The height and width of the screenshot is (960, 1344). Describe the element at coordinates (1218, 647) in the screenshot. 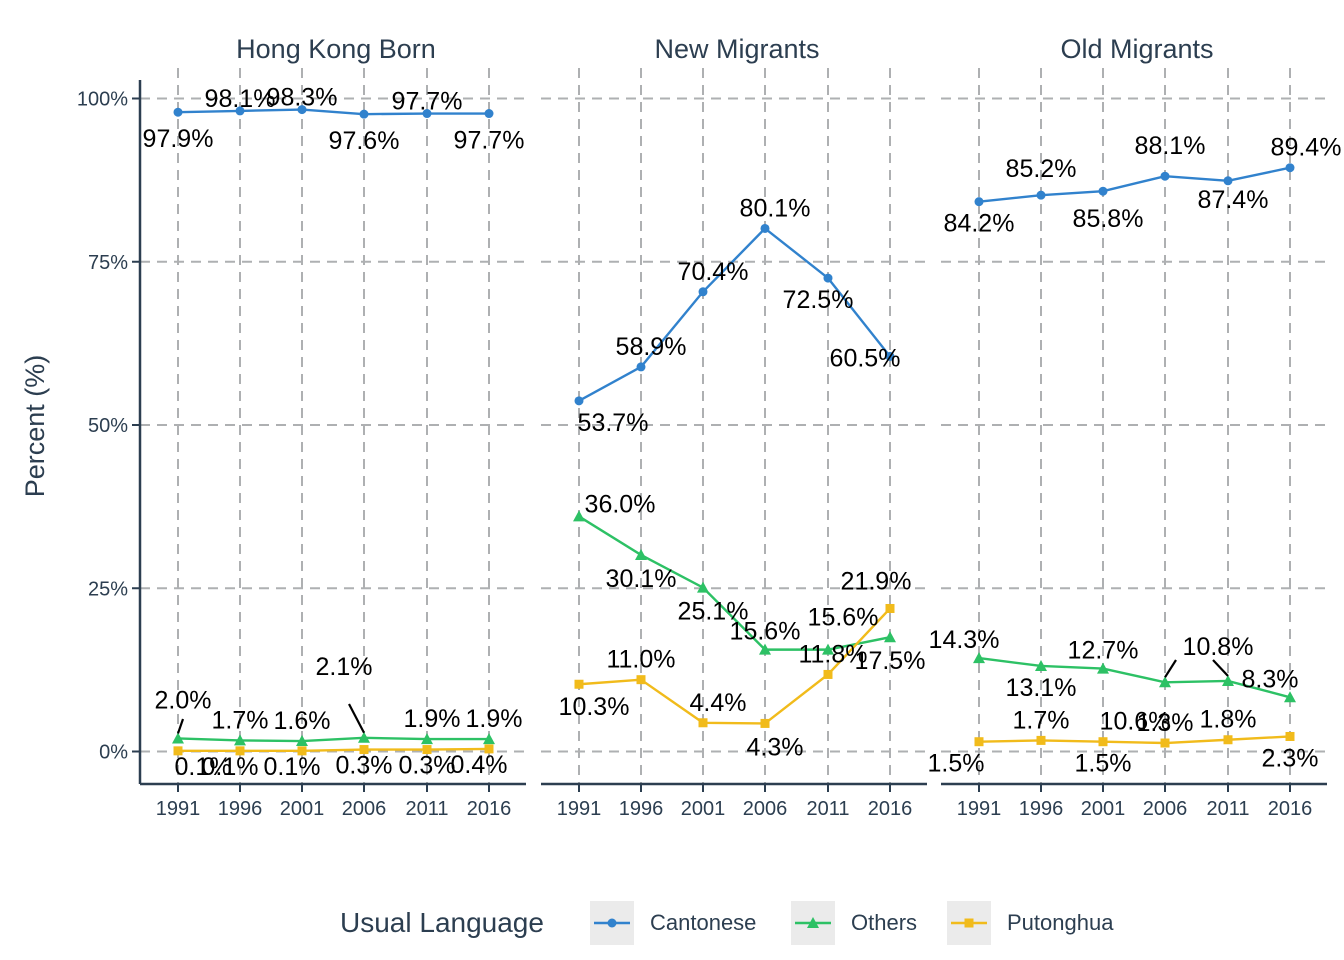

I see `data-label: 10.8%` at that location.